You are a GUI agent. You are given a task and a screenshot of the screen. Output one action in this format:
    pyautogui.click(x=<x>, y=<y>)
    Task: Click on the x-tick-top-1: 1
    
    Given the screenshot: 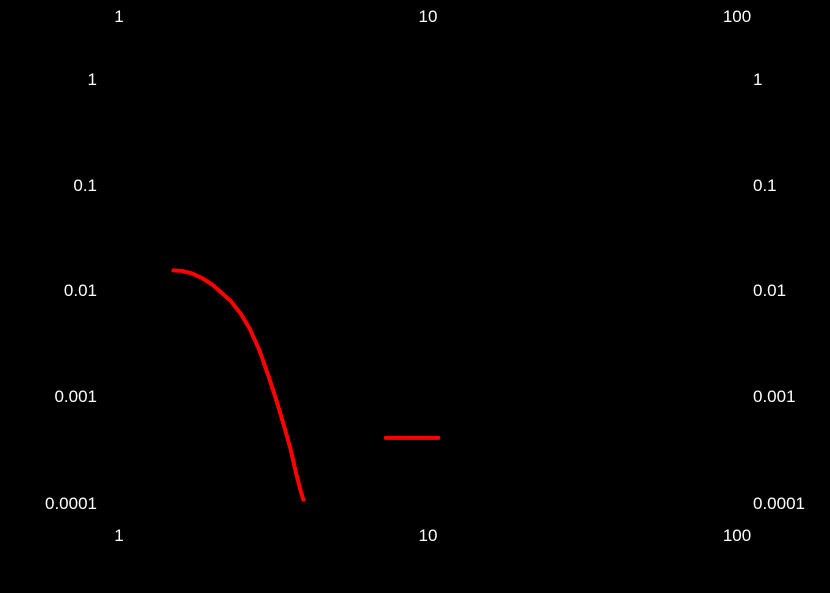 What is the action you would take?
    pyautogui.click(x=119, y=16)
    